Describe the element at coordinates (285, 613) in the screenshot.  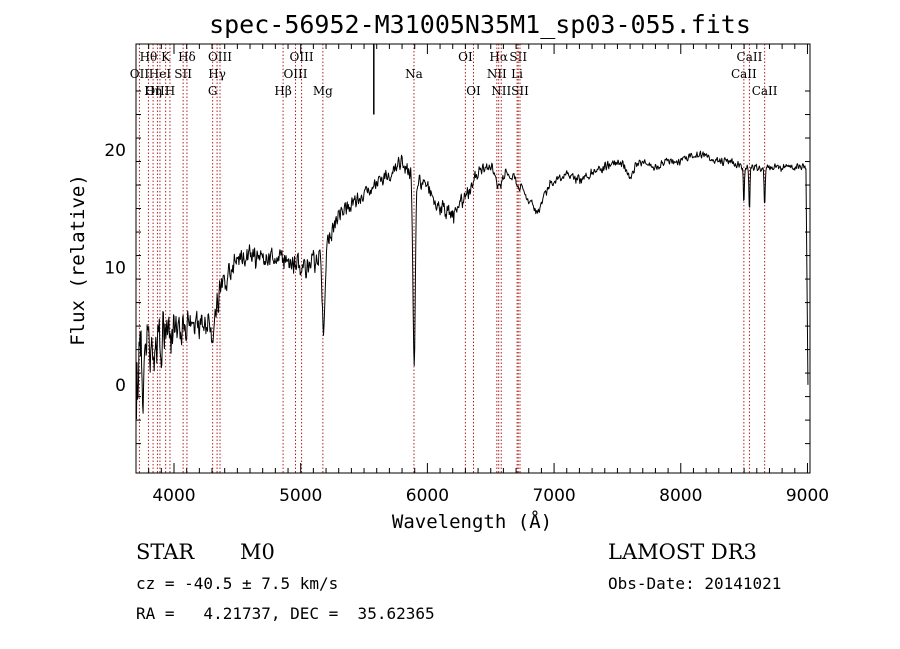
I see `coordinates: RA = 4.21737, DEC = 35.62365` at that location.